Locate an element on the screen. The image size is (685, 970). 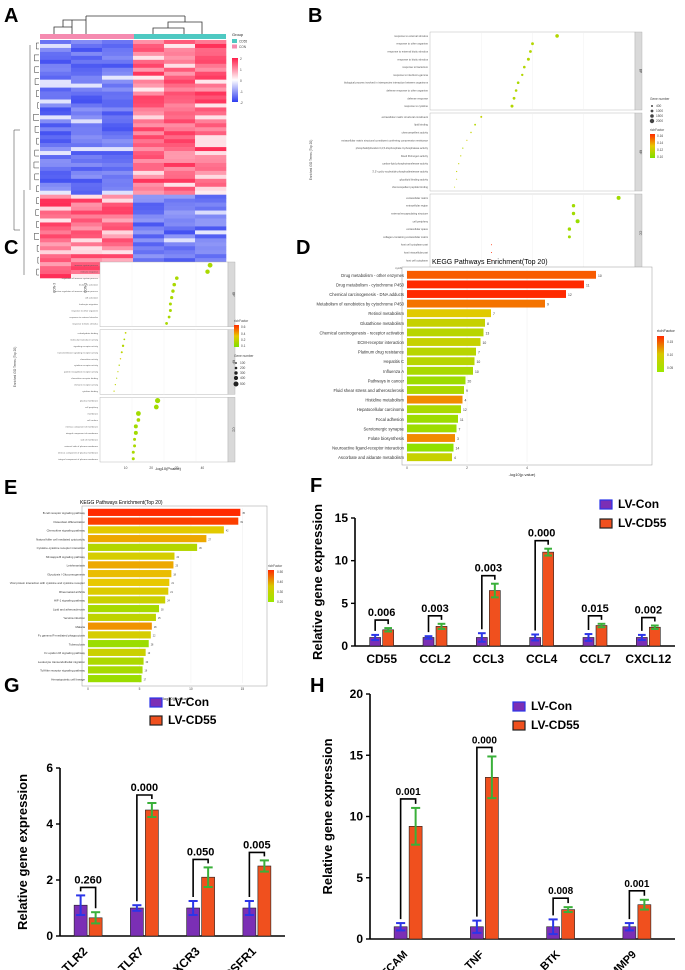
go-term-label: response to external stimulus is located at coordinates (84, 317).